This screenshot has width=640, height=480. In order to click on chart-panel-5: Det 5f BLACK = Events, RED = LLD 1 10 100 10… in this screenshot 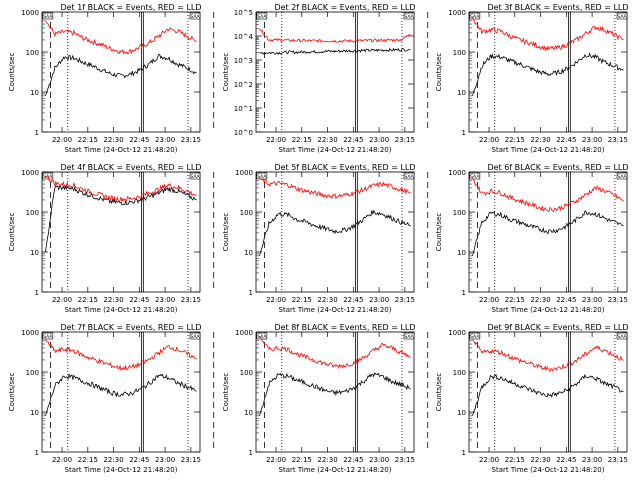, I will do `click(325, 238)`.